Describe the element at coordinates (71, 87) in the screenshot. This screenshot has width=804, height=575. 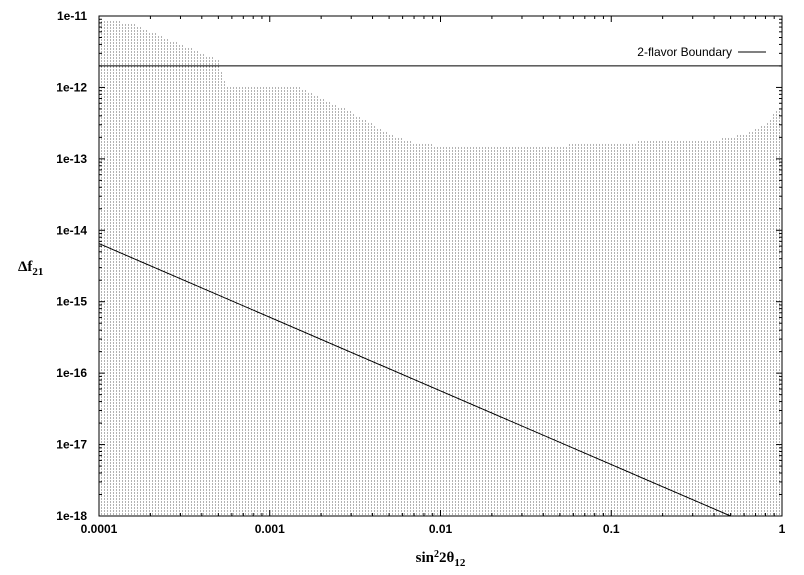
I see `y-tick-label: 1e-12` at that location.